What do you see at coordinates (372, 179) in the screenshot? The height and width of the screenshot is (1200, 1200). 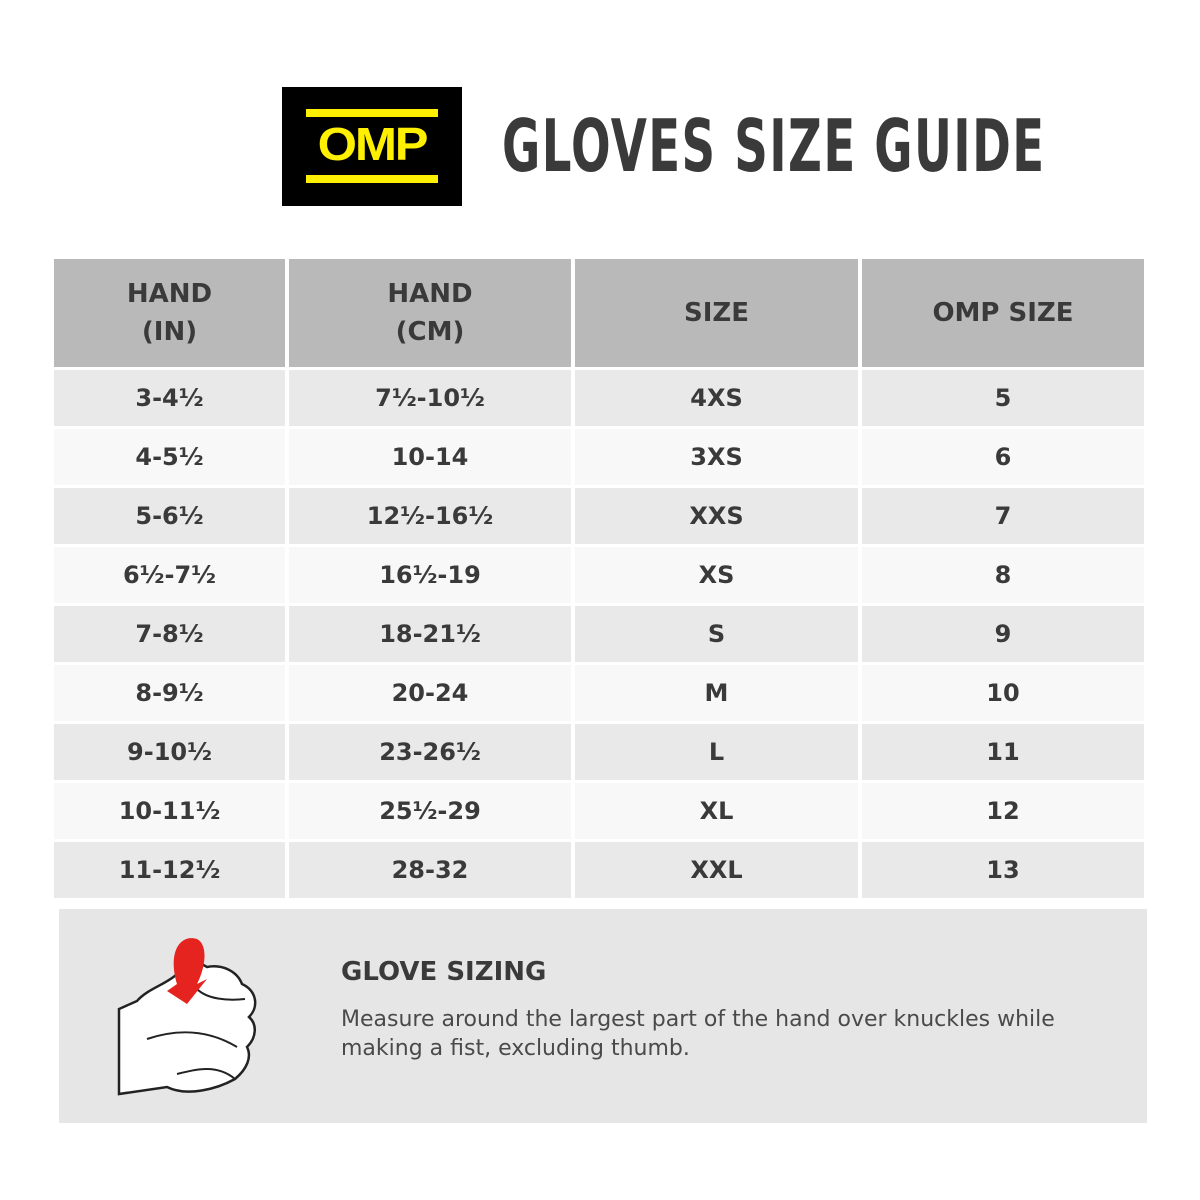 I see `logo-bar-bottom` at bounding box center [372, 179].